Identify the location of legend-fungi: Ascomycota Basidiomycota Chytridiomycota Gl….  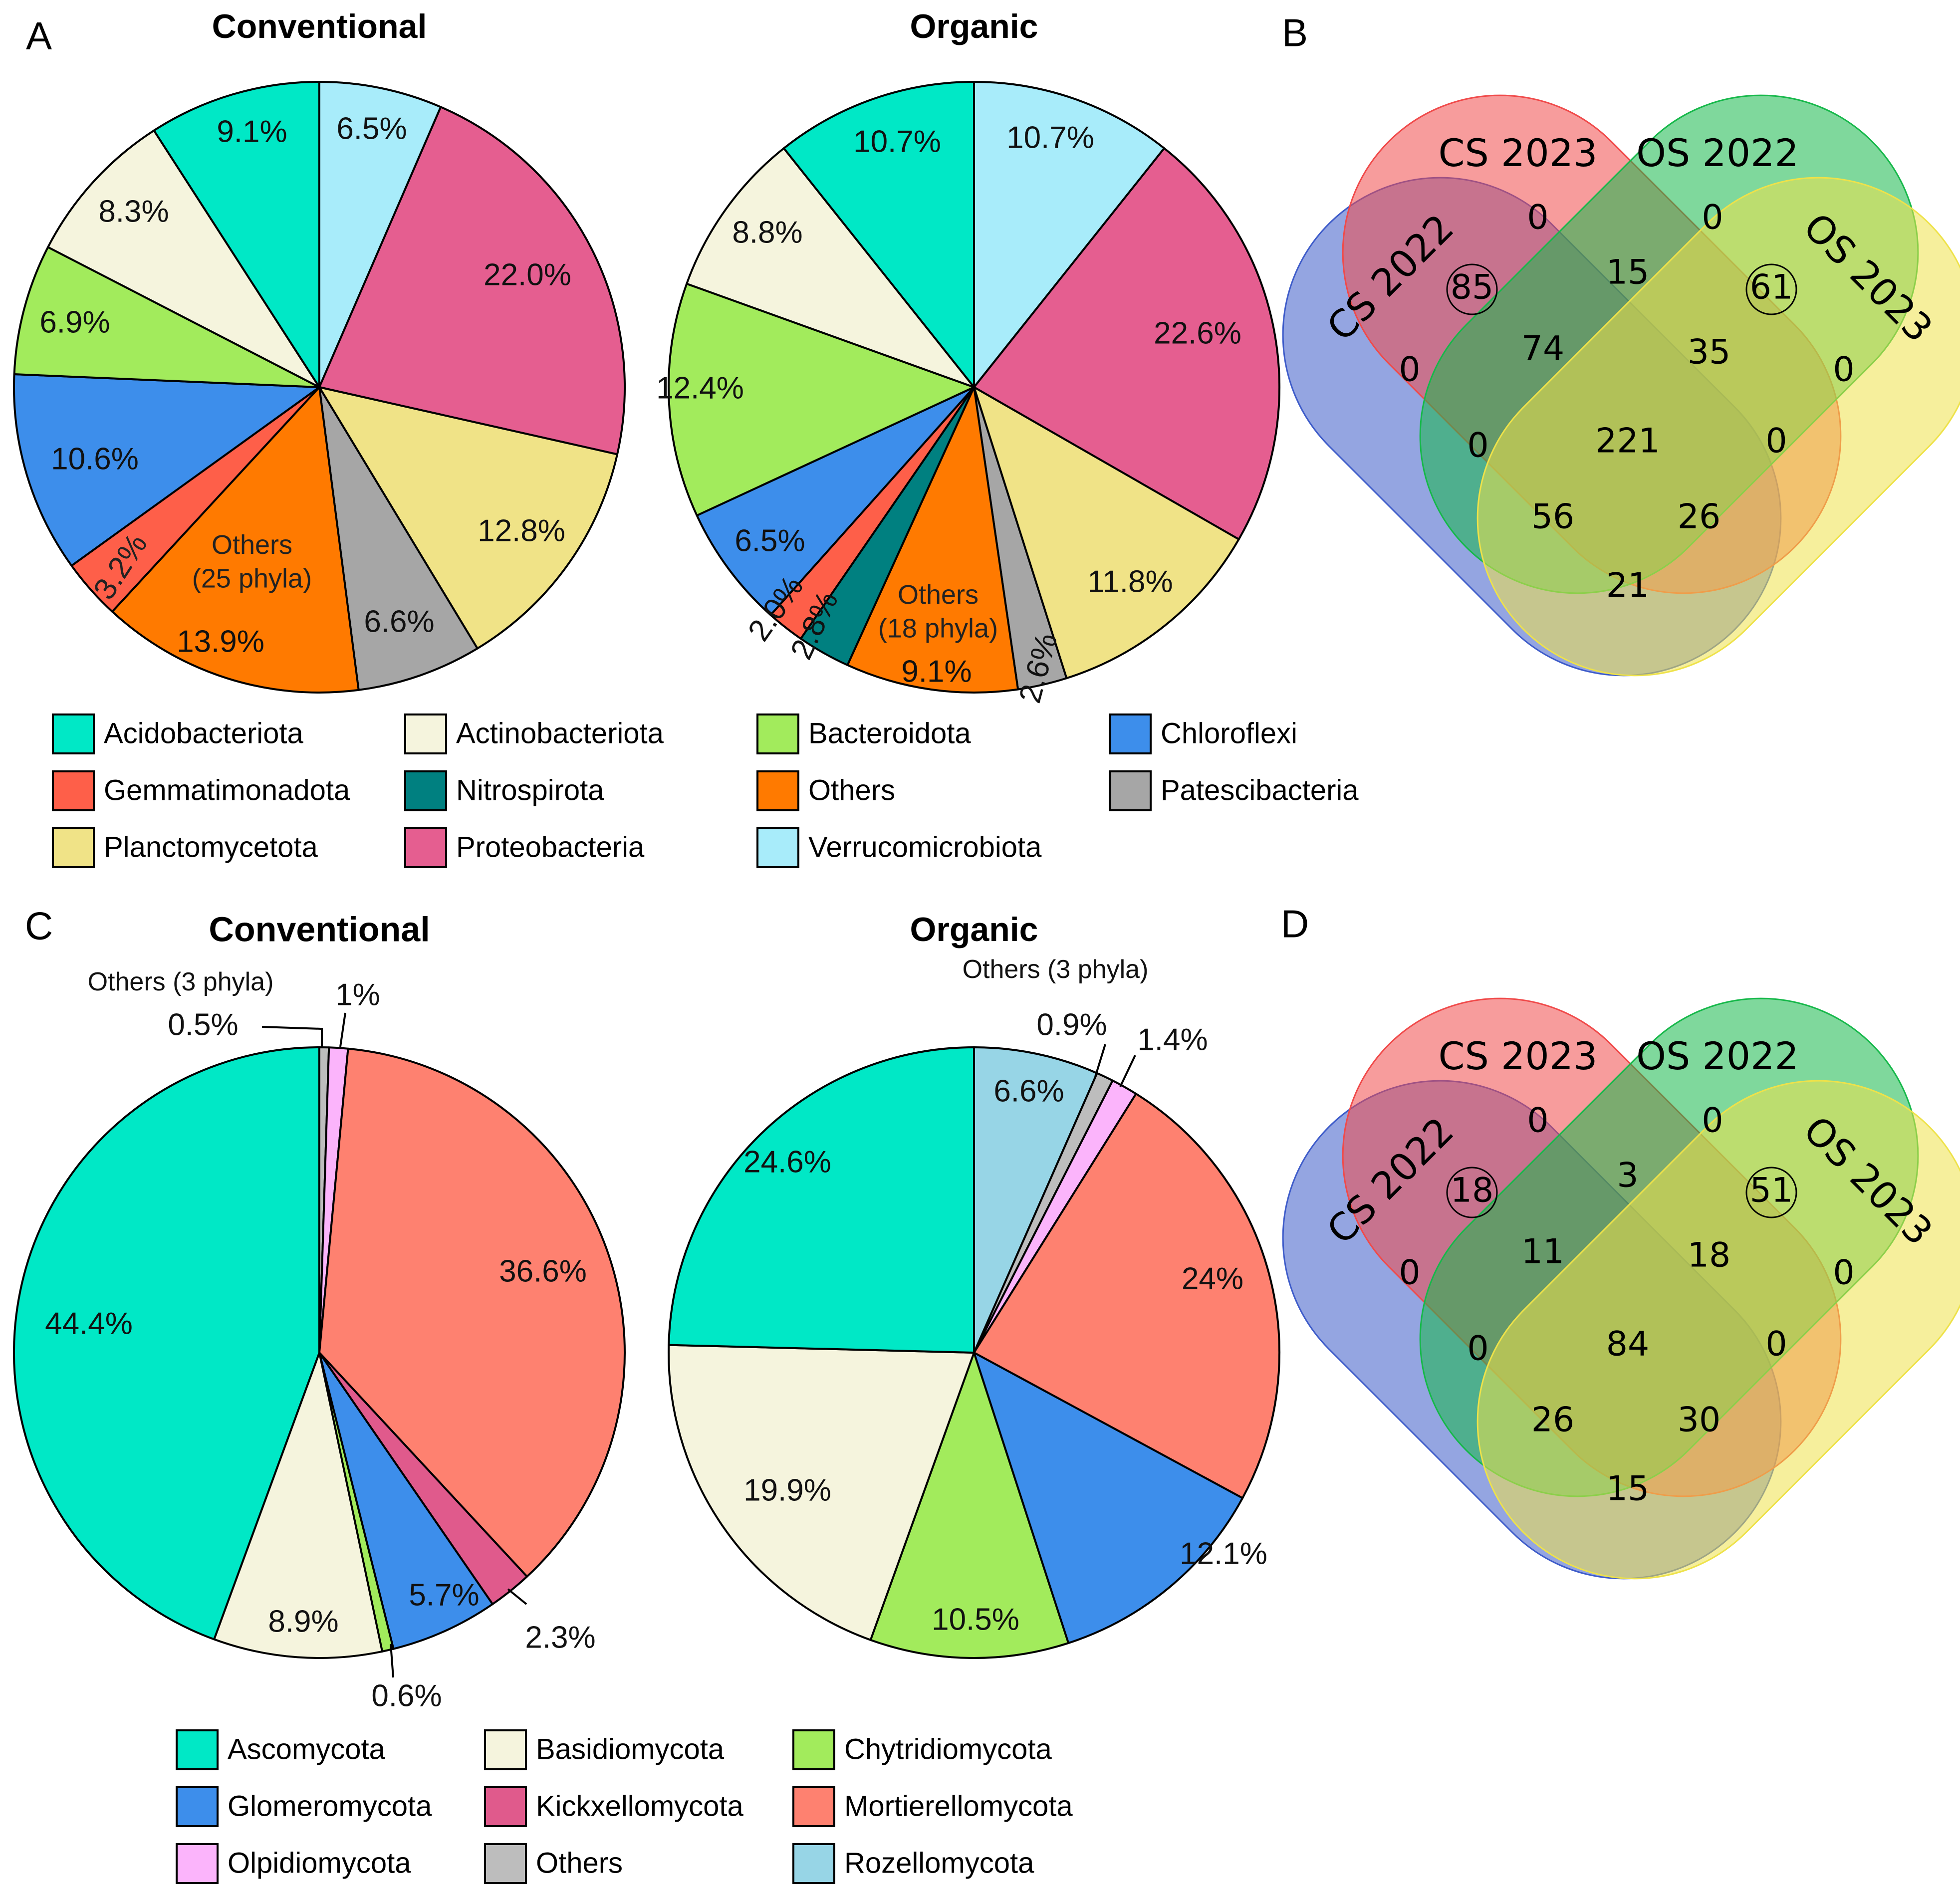
(624, 1806).